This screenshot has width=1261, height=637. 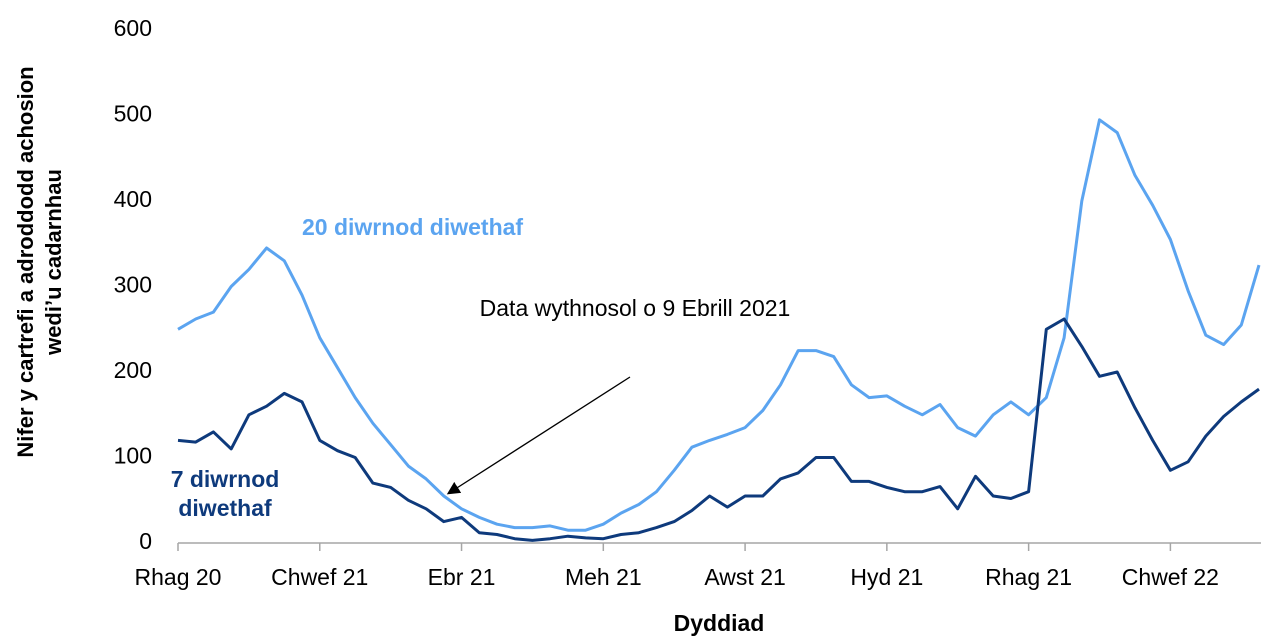 I want to click on x-tick-label: Rhag 20, so click(x=178, y=577).